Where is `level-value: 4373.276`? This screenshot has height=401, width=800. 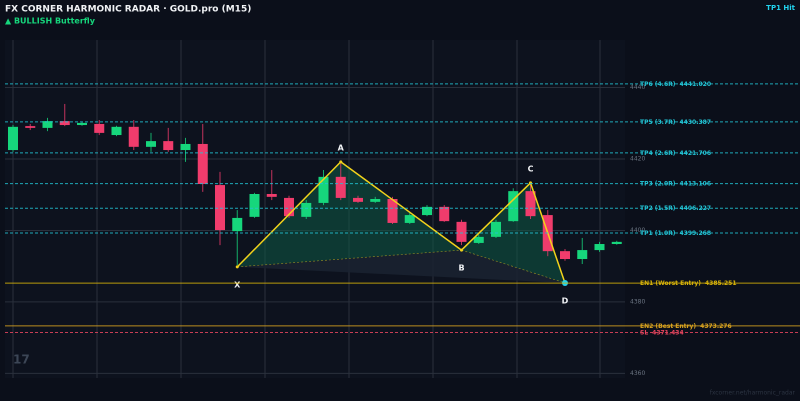 level-value: 4373.276 is located at coordinates (716, 325).